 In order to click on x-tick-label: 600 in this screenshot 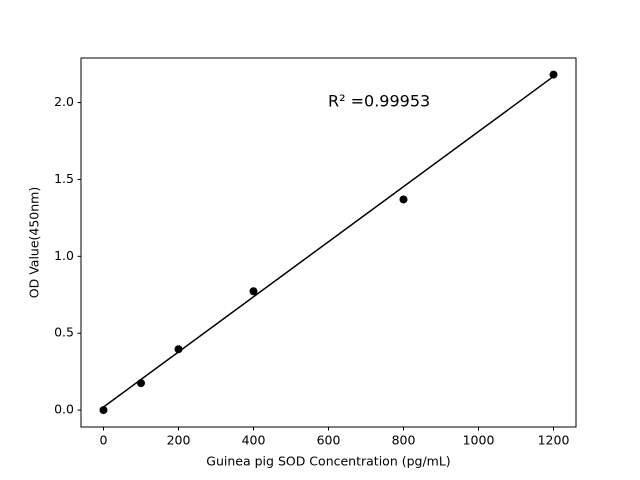, I will do `click(329, 440)`.